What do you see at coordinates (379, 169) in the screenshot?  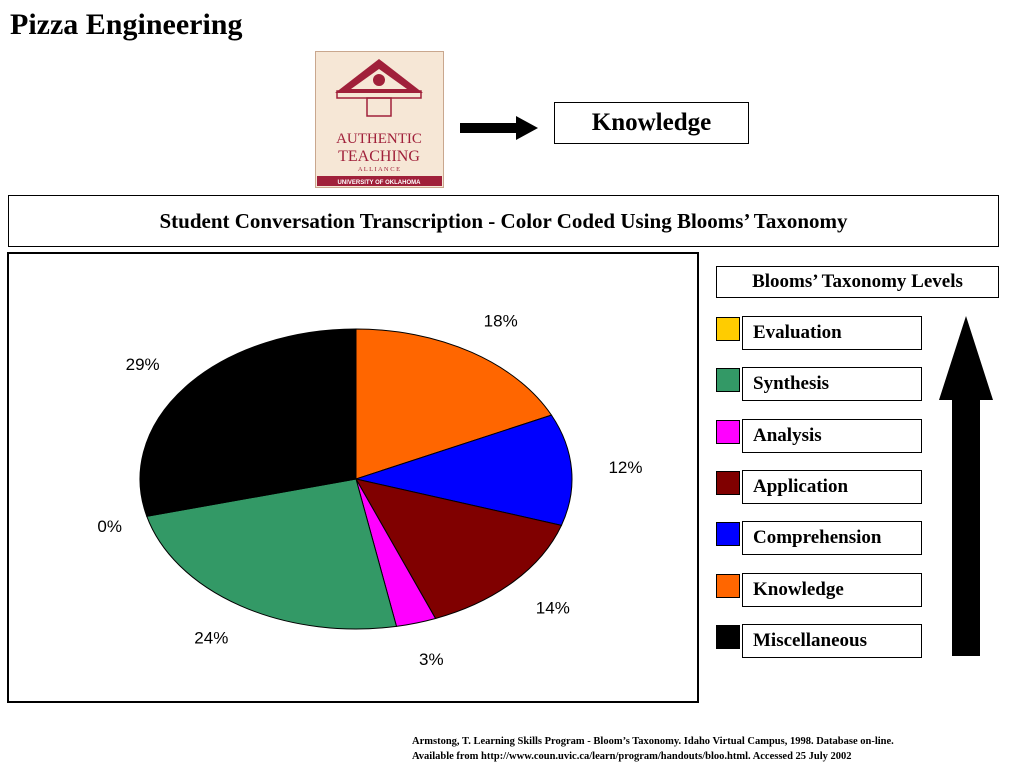 I see `logo-line3: A L L I A N C E` at bounding box center [379, 169].